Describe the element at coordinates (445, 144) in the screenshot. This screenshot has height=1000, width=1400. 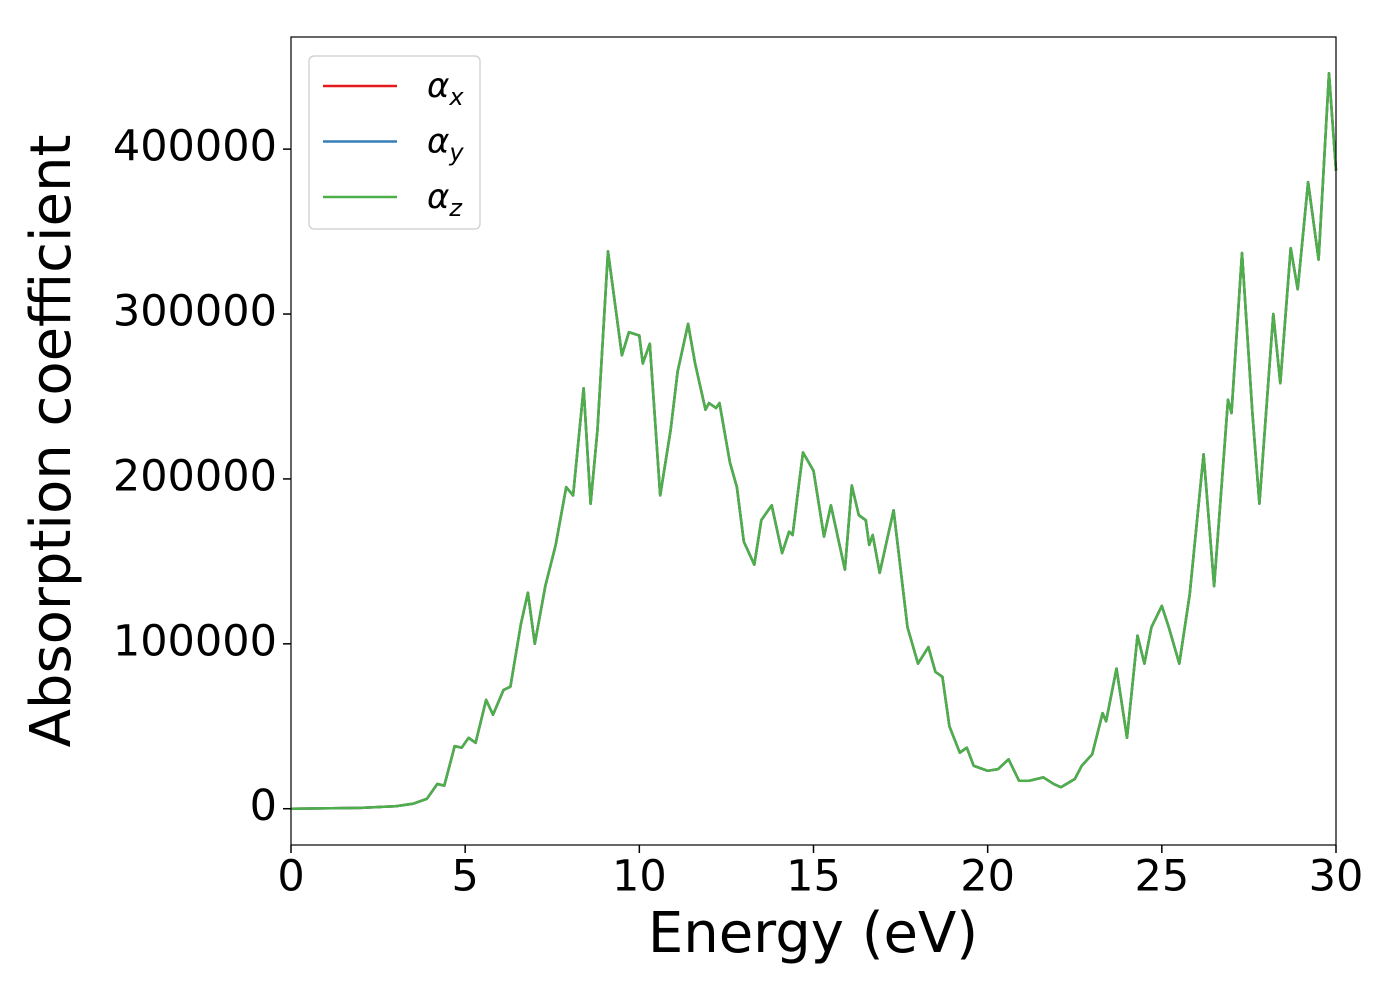
I see `legend-label: αy` at that location.